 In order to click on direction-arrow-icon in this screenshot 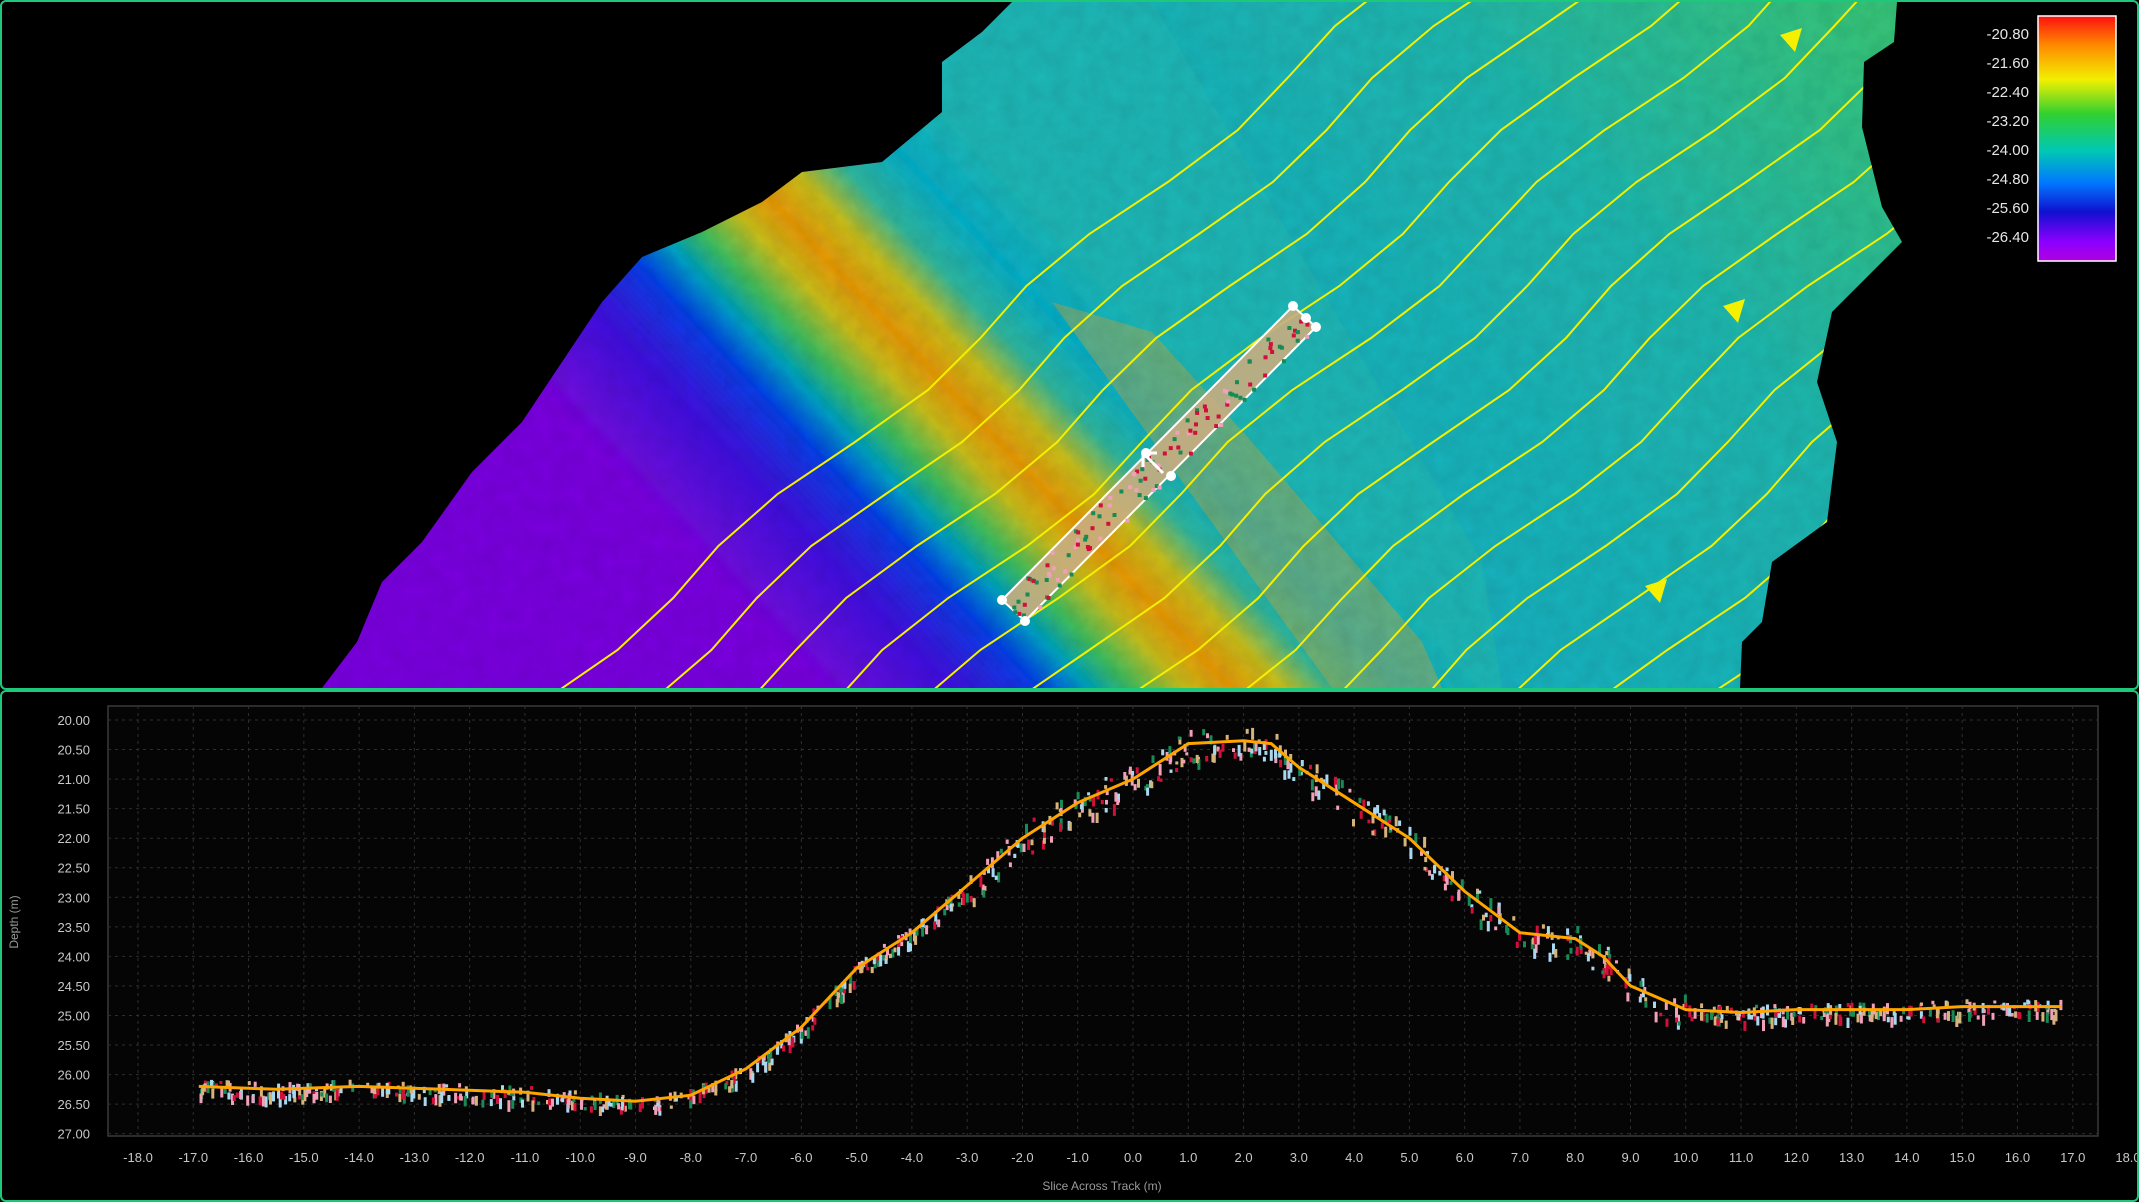, I will do `click(1656, 591)`.